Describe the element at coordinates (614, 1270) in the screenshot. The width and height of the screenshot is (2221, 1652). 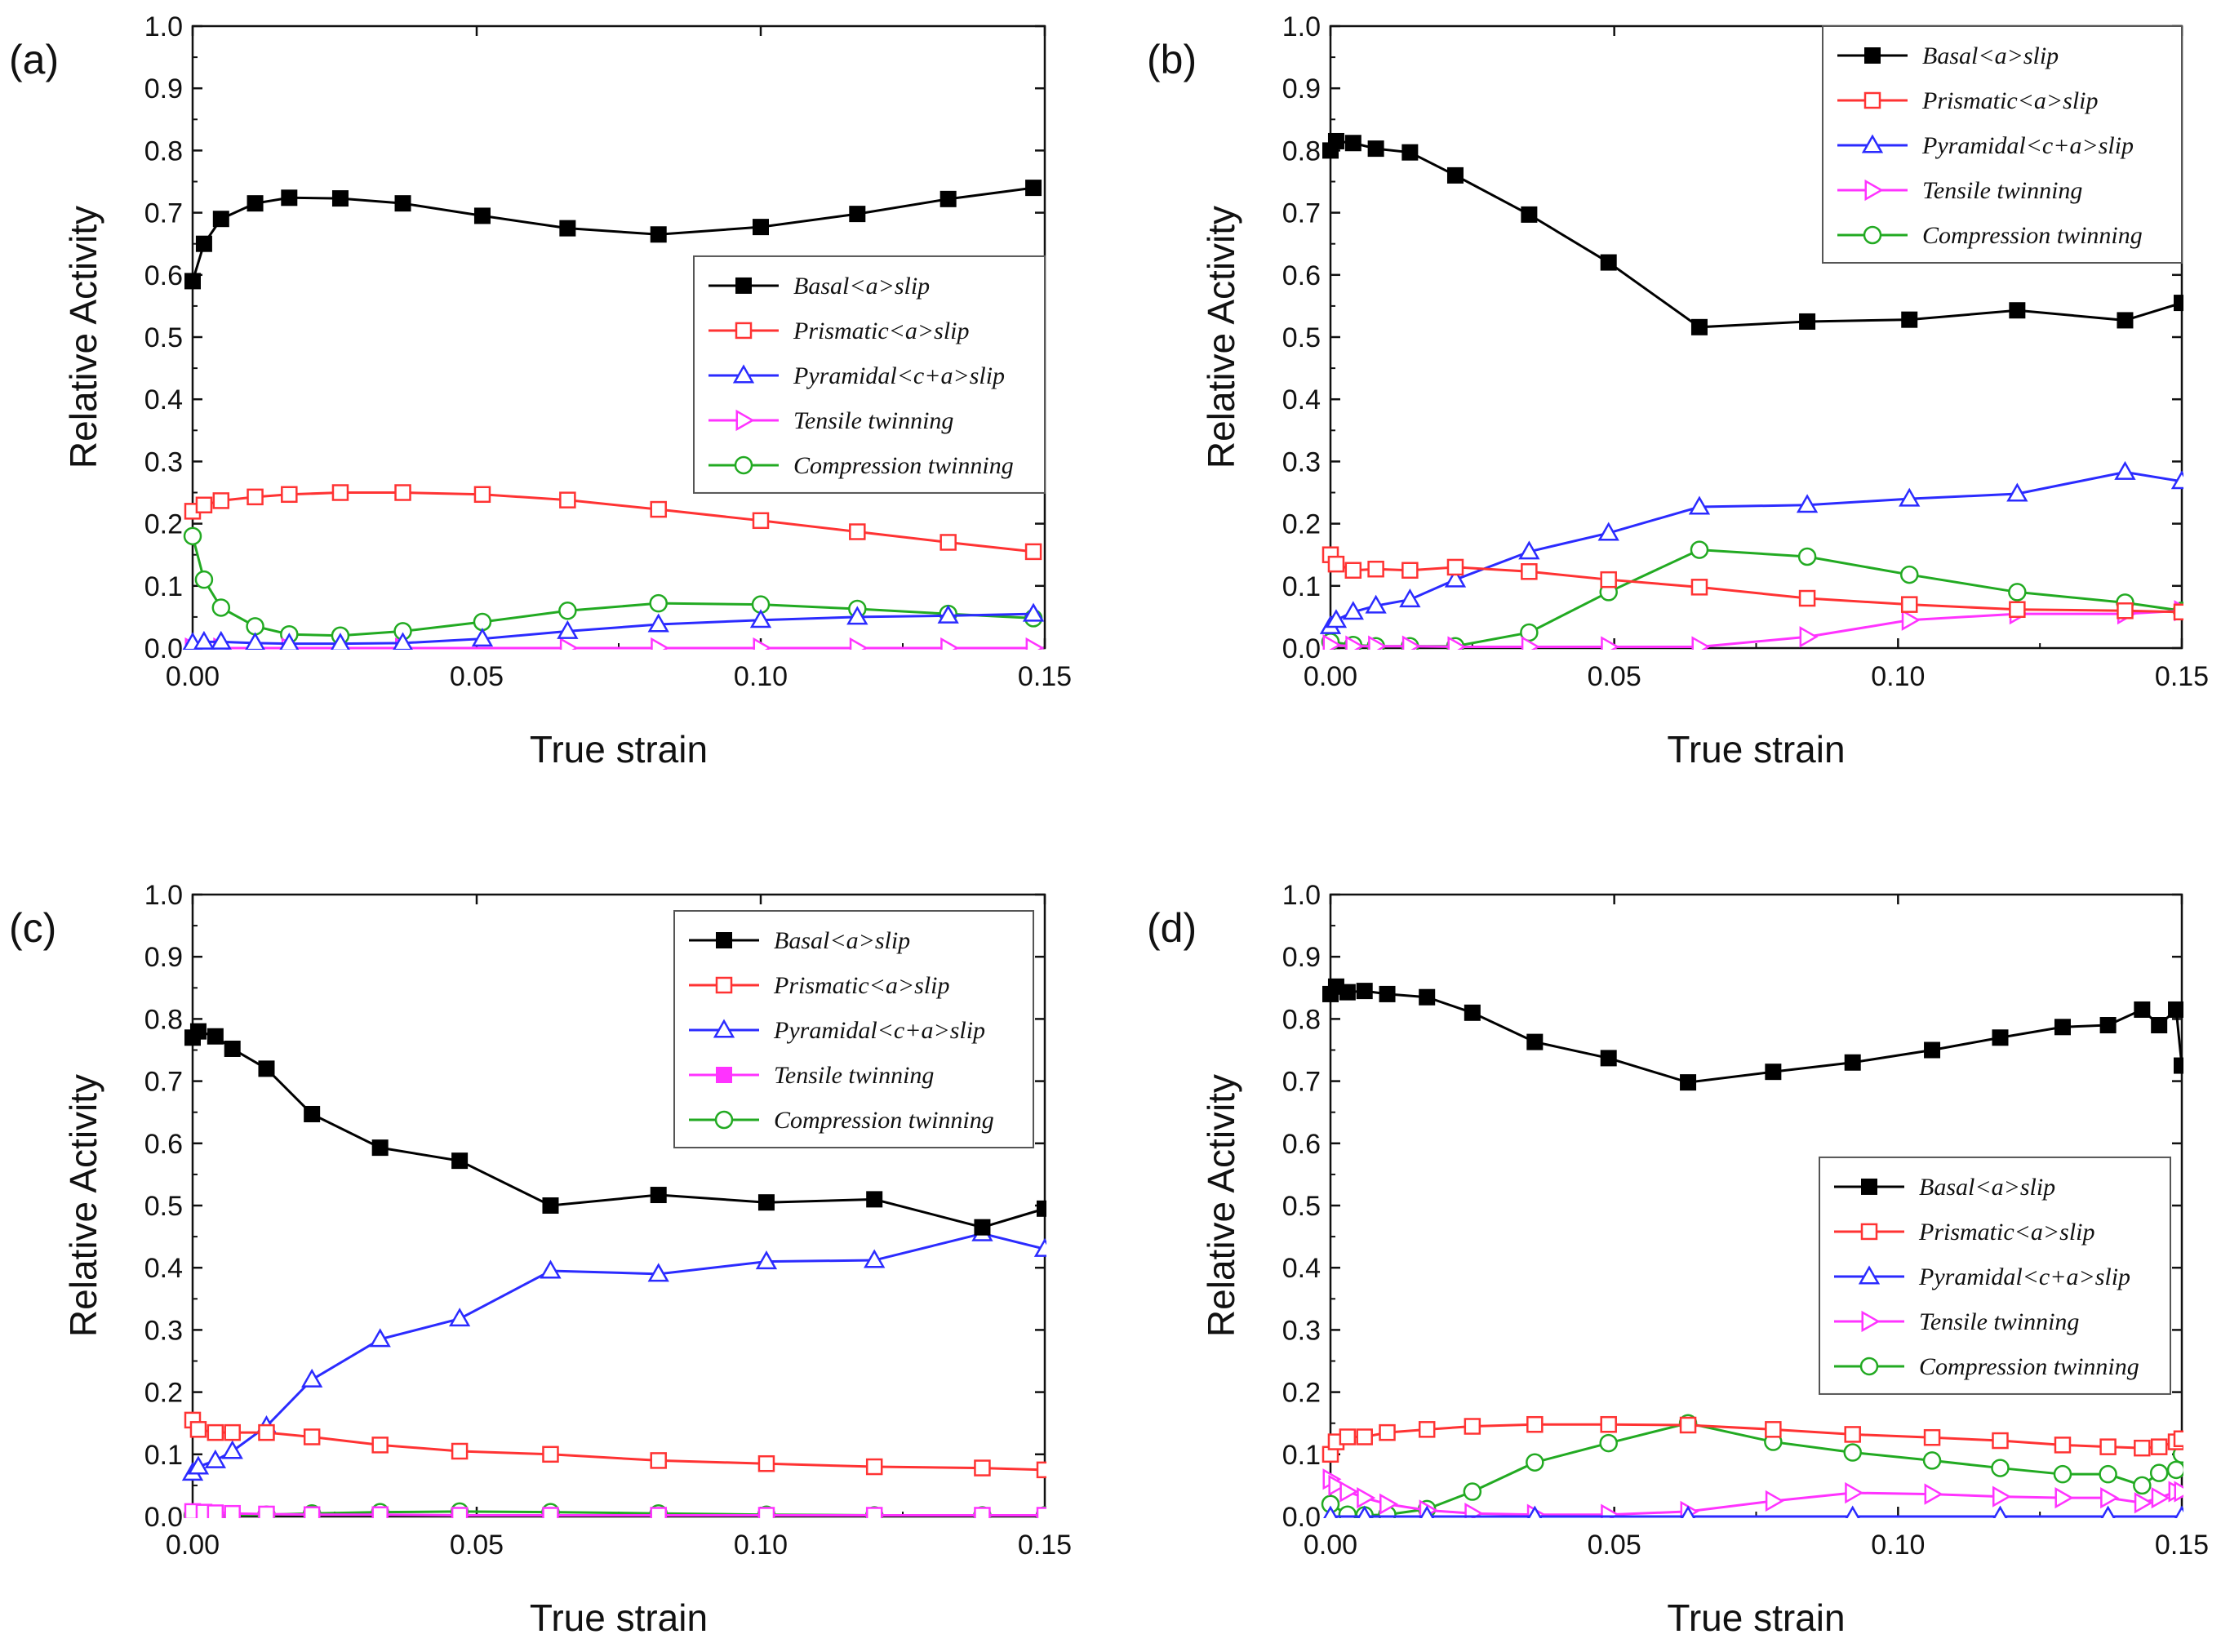
I see `series-group` at that location.